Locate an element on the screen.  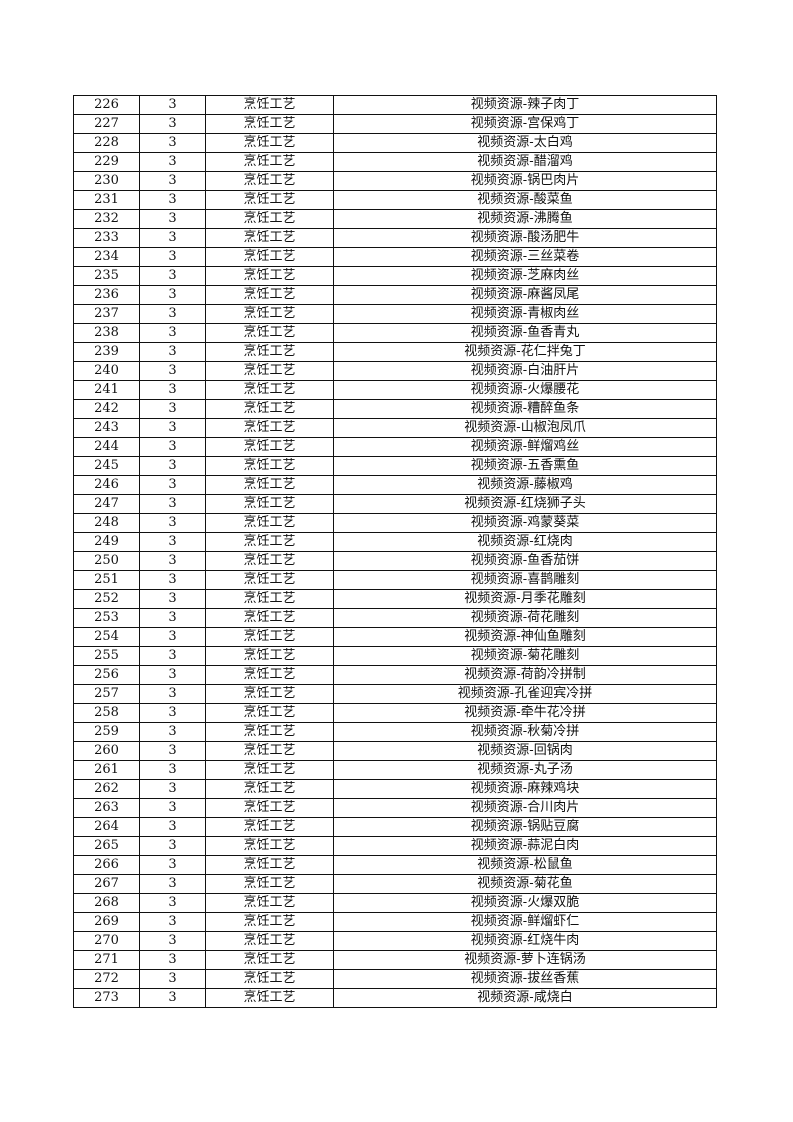
resource-name-cell: 视频资源-月季花雕刻 is located at coordinates (525, 599).